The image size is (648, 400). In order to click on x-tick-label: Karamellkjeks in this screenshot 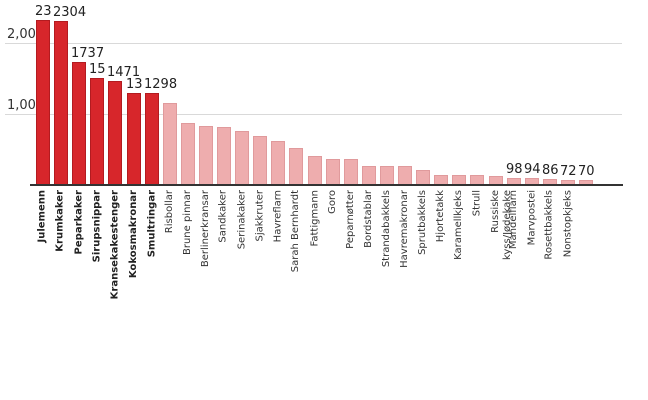, I will do `click(458, 225)`.